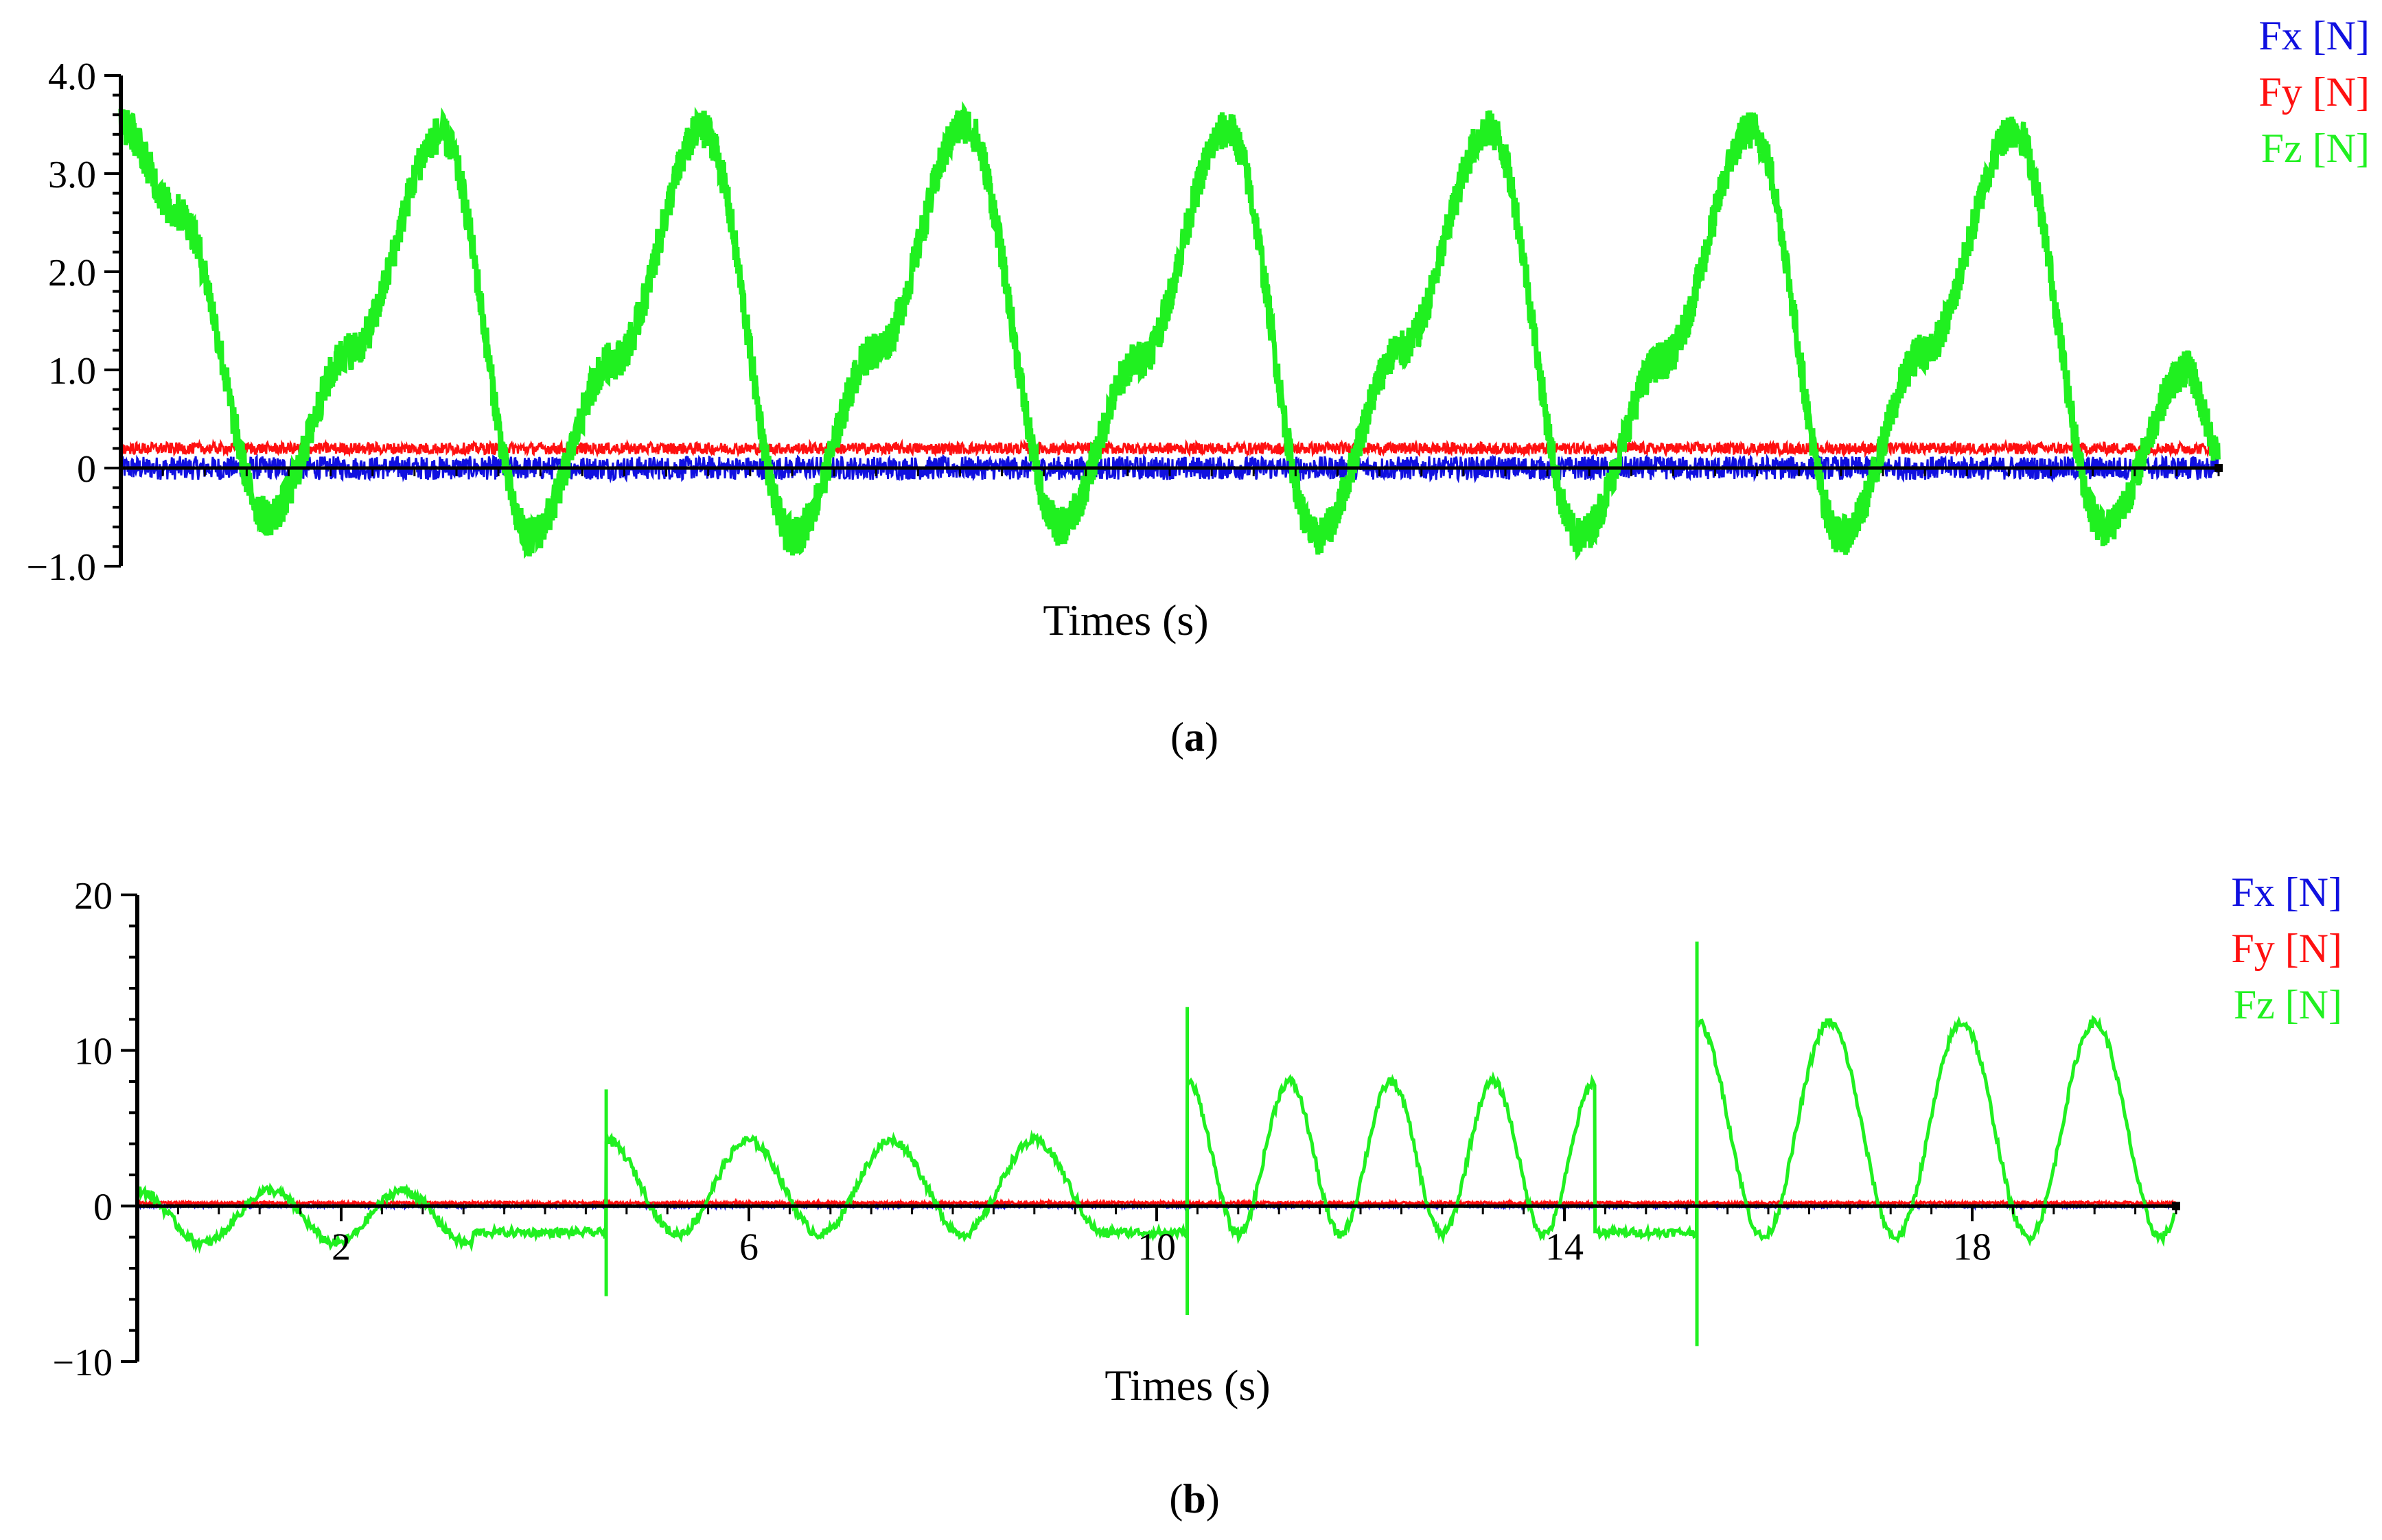  I want to click on chart-b-x-axis-end, so click(2176, 1206).